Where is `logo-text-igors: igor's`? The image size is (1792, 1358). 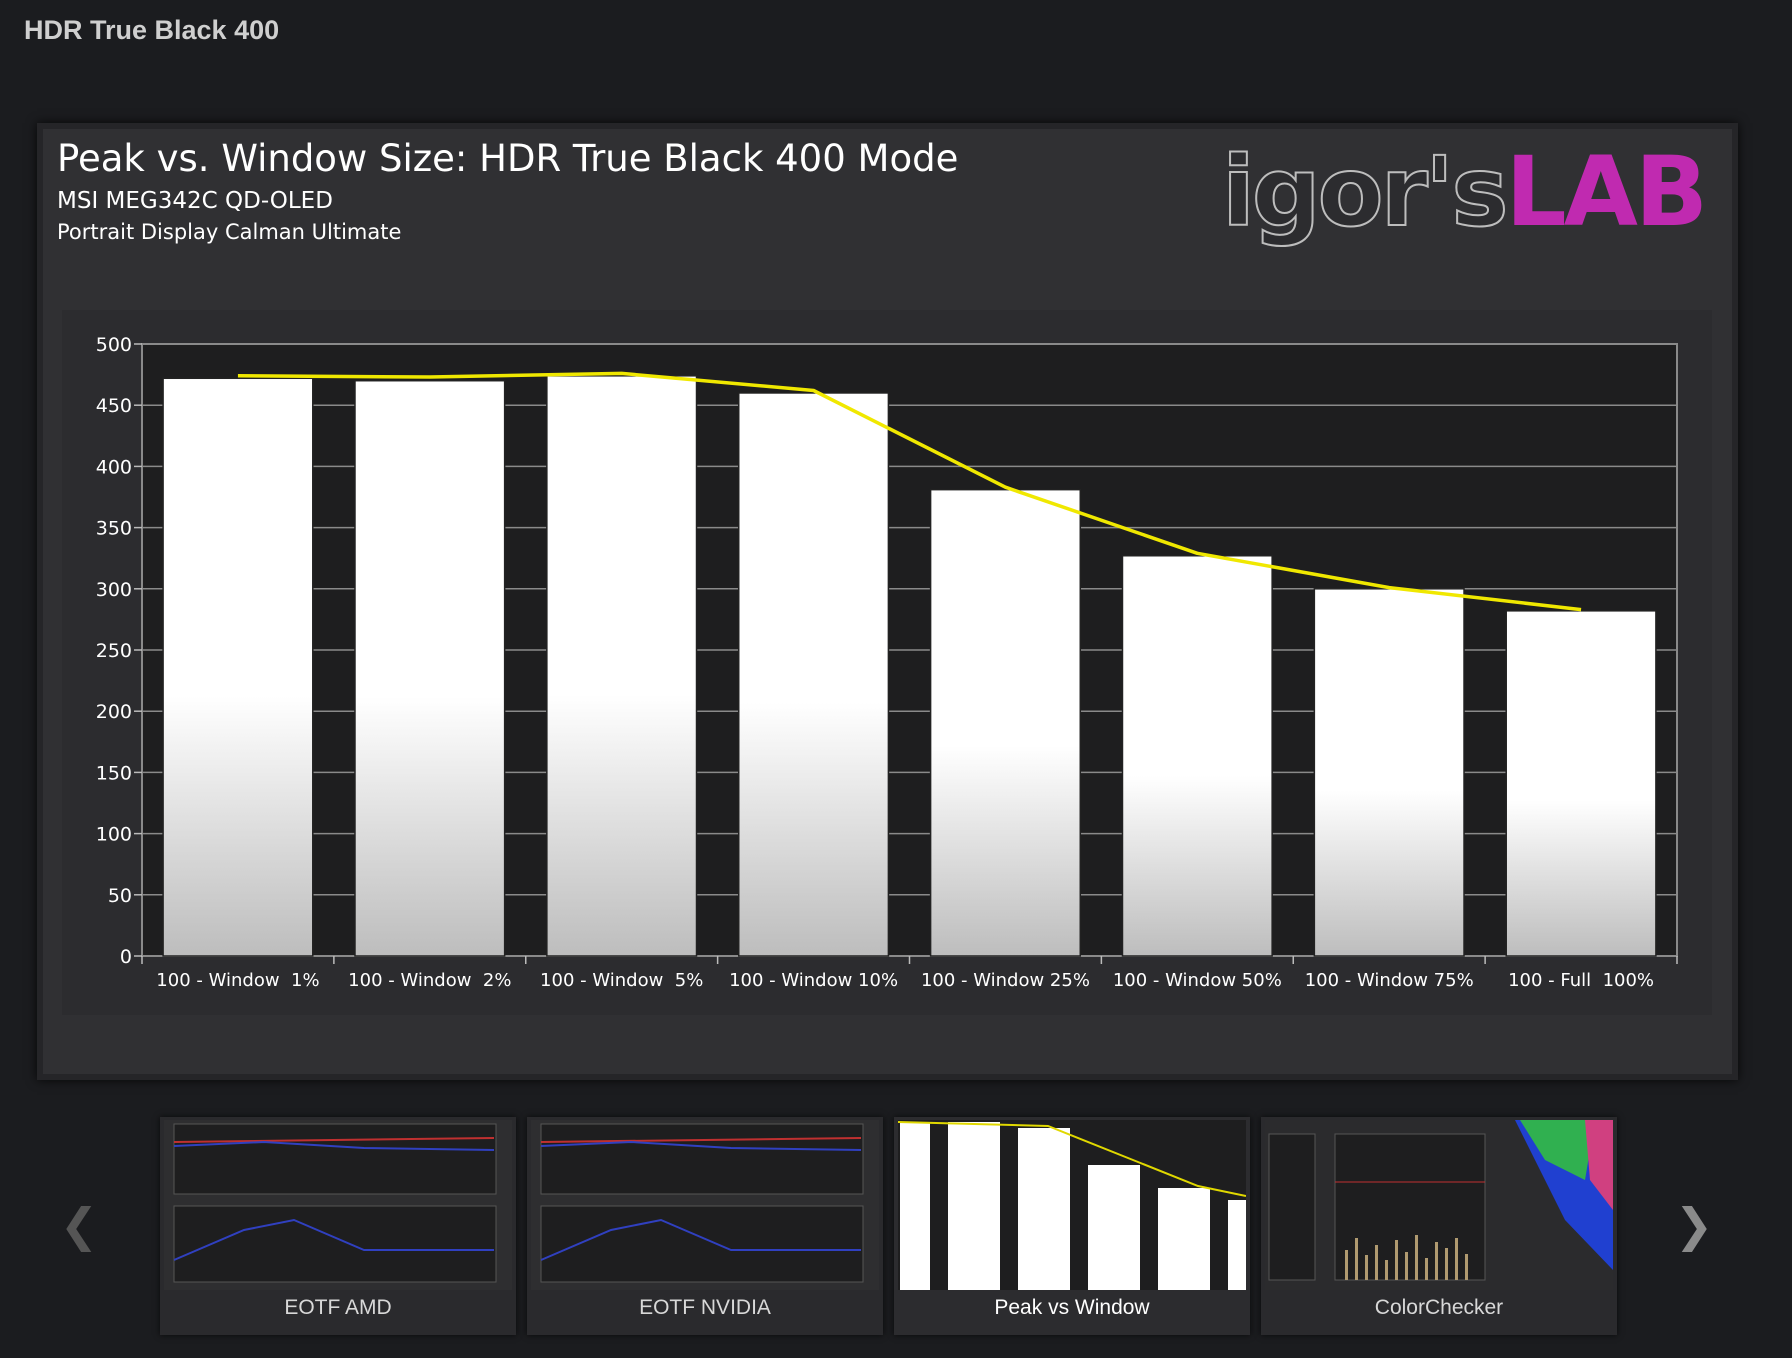
logo-text-igors: igor's is located at coordinates (1365, 192).